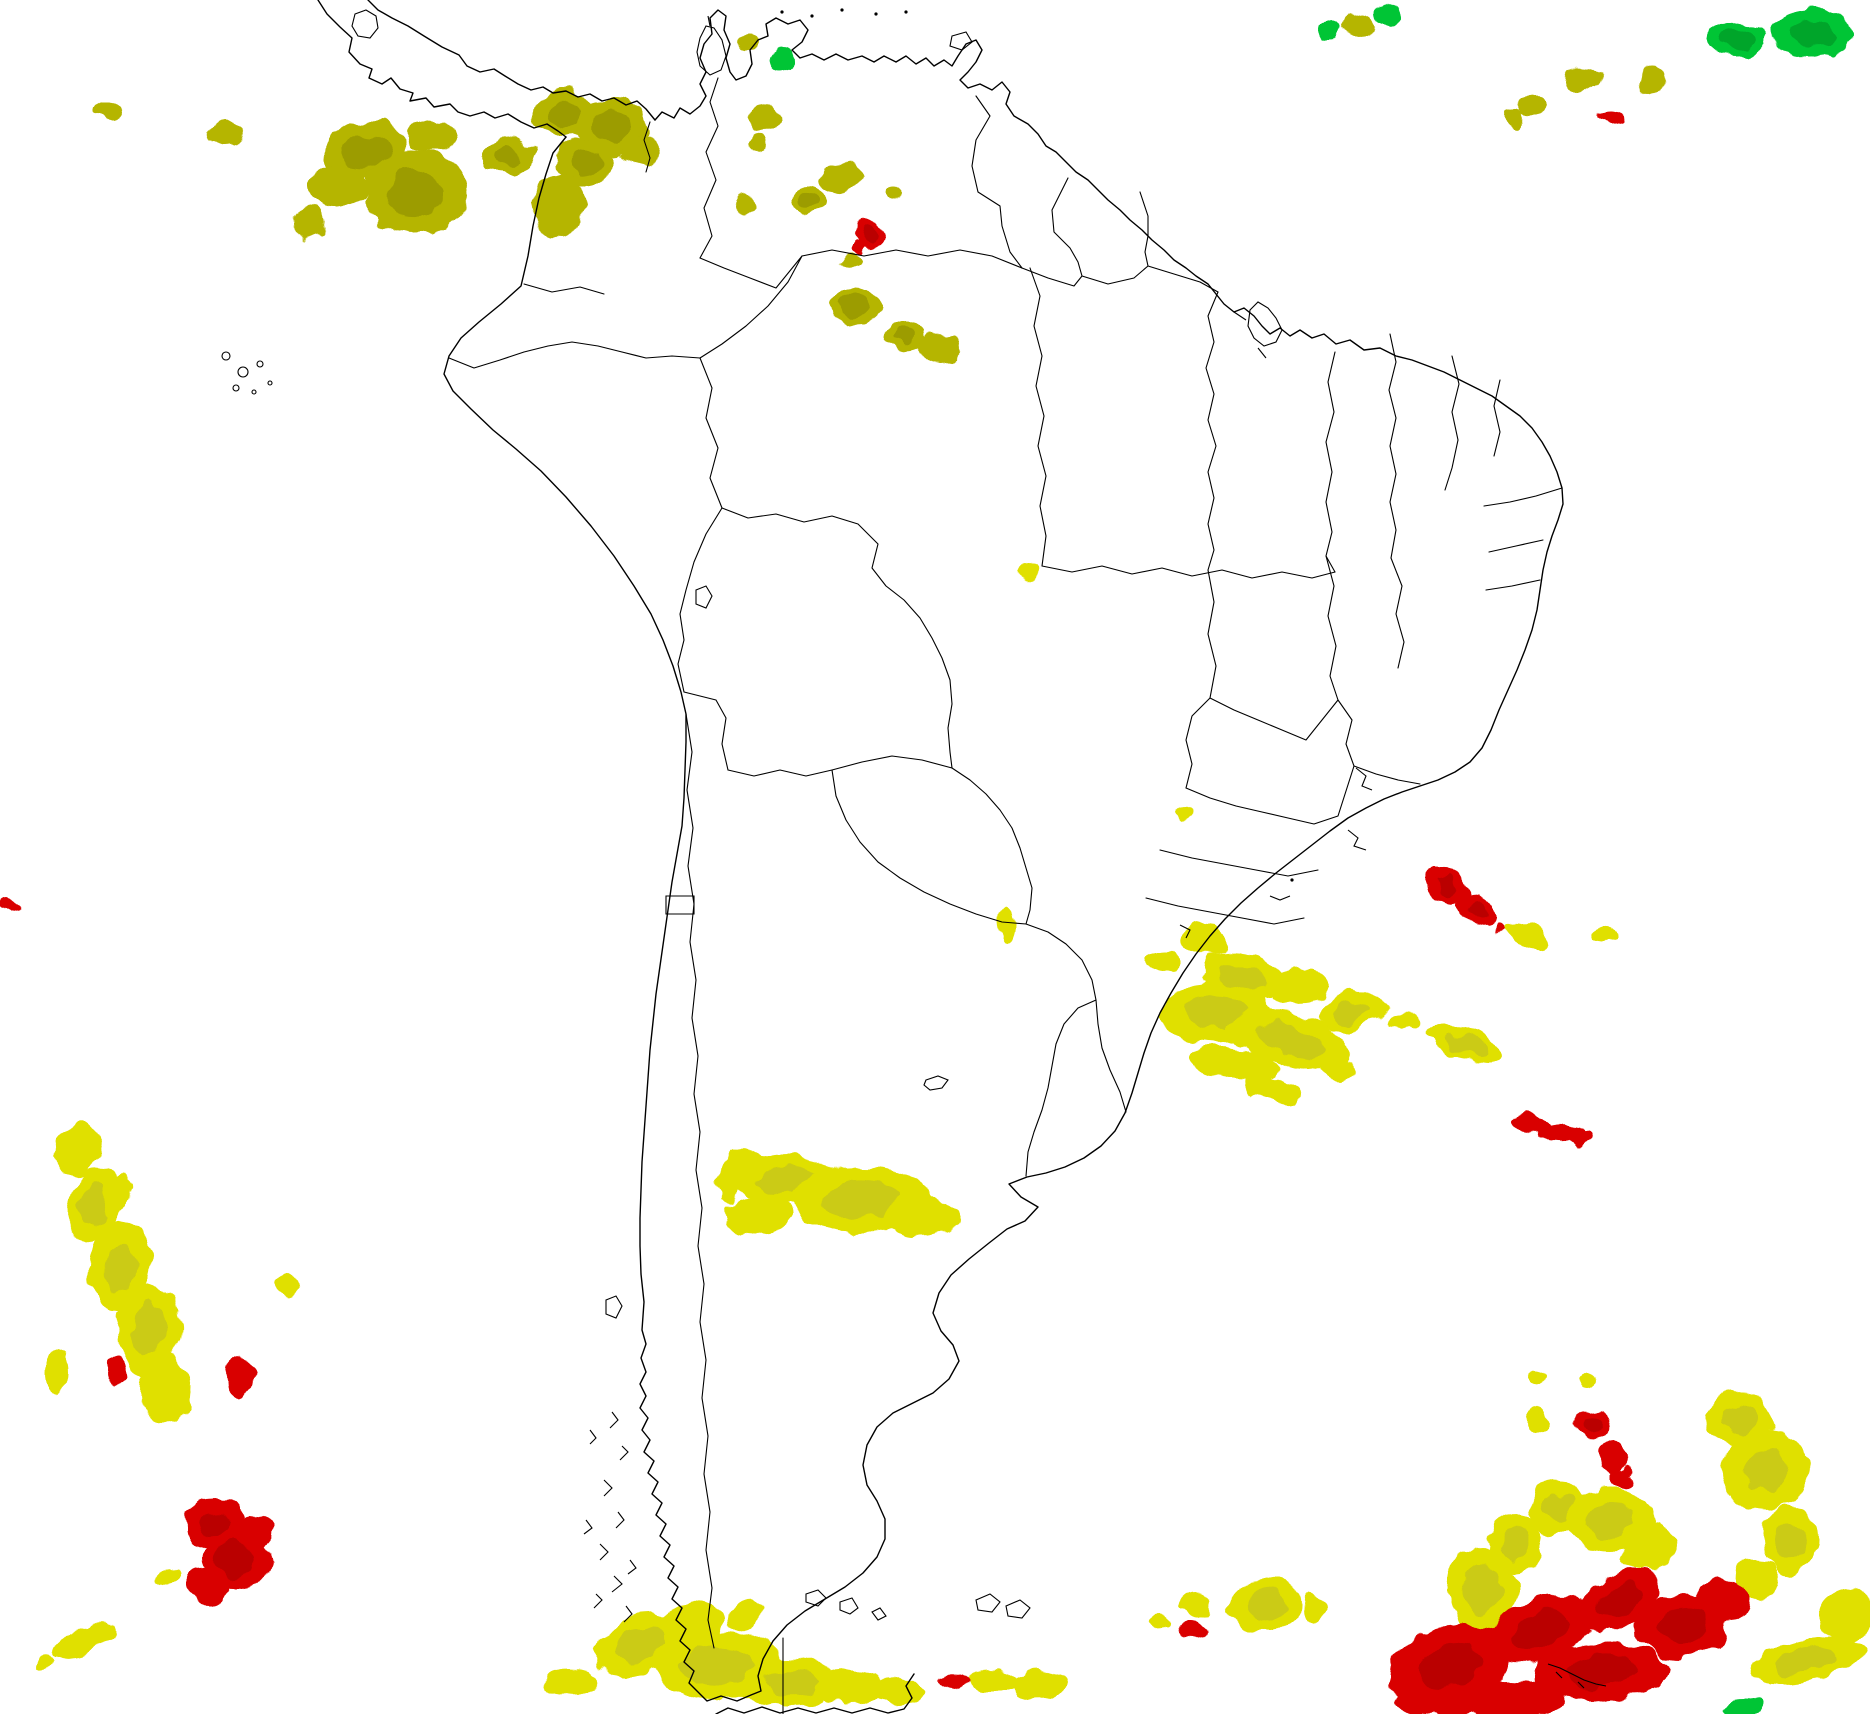 The width and height of the screenshot is (1870, 1714). Describe the element at coordinates (711, 433) in the screenshot. I see `border-peru-brazil` at that location.